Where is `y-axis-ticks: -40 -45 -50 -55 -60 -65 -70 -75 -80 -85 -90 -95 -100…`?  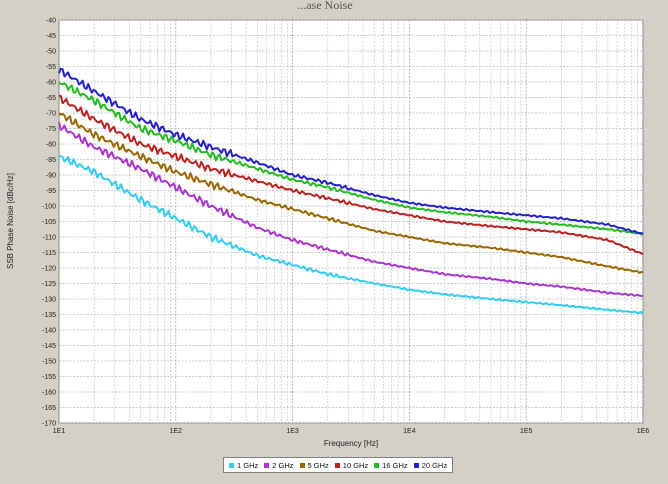
y-axis-ticks: -40 -45 -50 -55 -60 -65 -70 -75 -80 -85 -90 -95 -100… is located at coordinates (49, 223).